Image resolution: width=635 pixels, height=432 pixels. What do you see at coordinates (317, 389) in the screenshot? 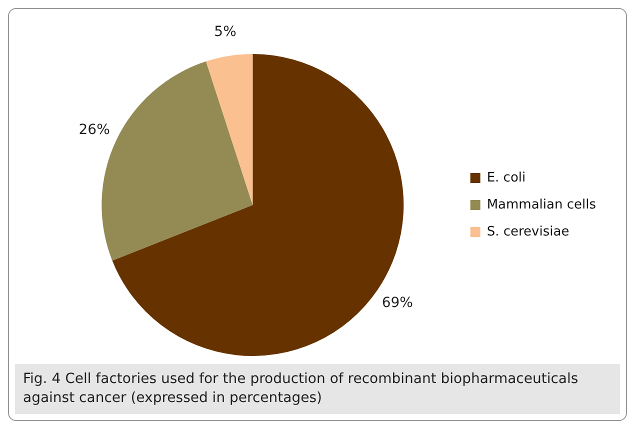
I see `caption: Fig. 4 Cell factories used for the production of recombinant biopharmaceuticals against cancer (expressed in percentages)` at bounding box center [317, 389].